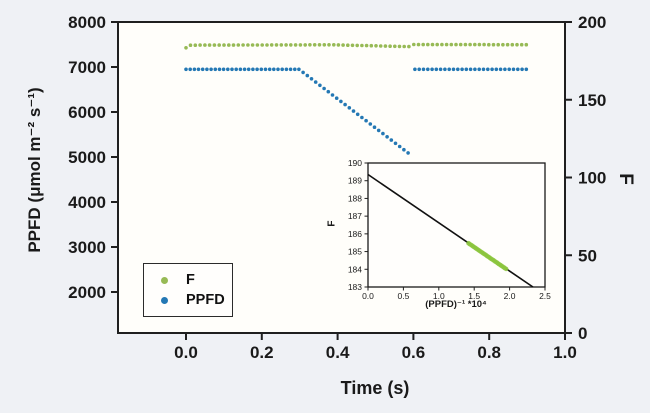  I want to click on svg-text: 2000, so click(87, 292).